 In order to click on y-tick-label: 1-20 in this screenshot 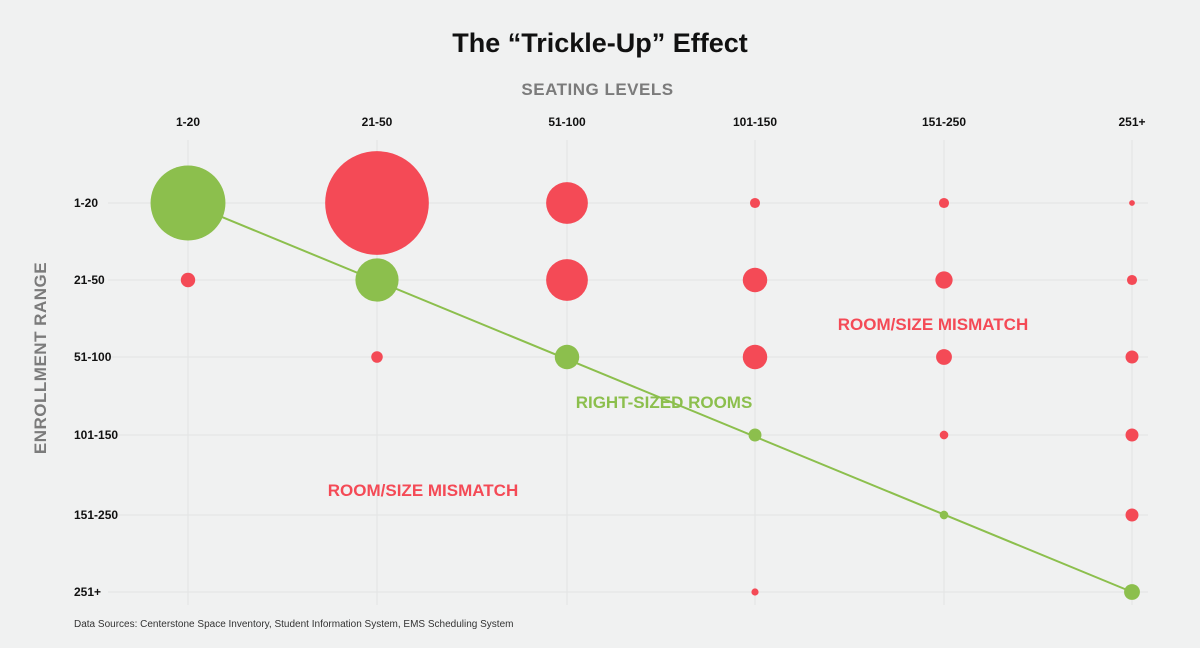, I will do `click(86, 203)`.